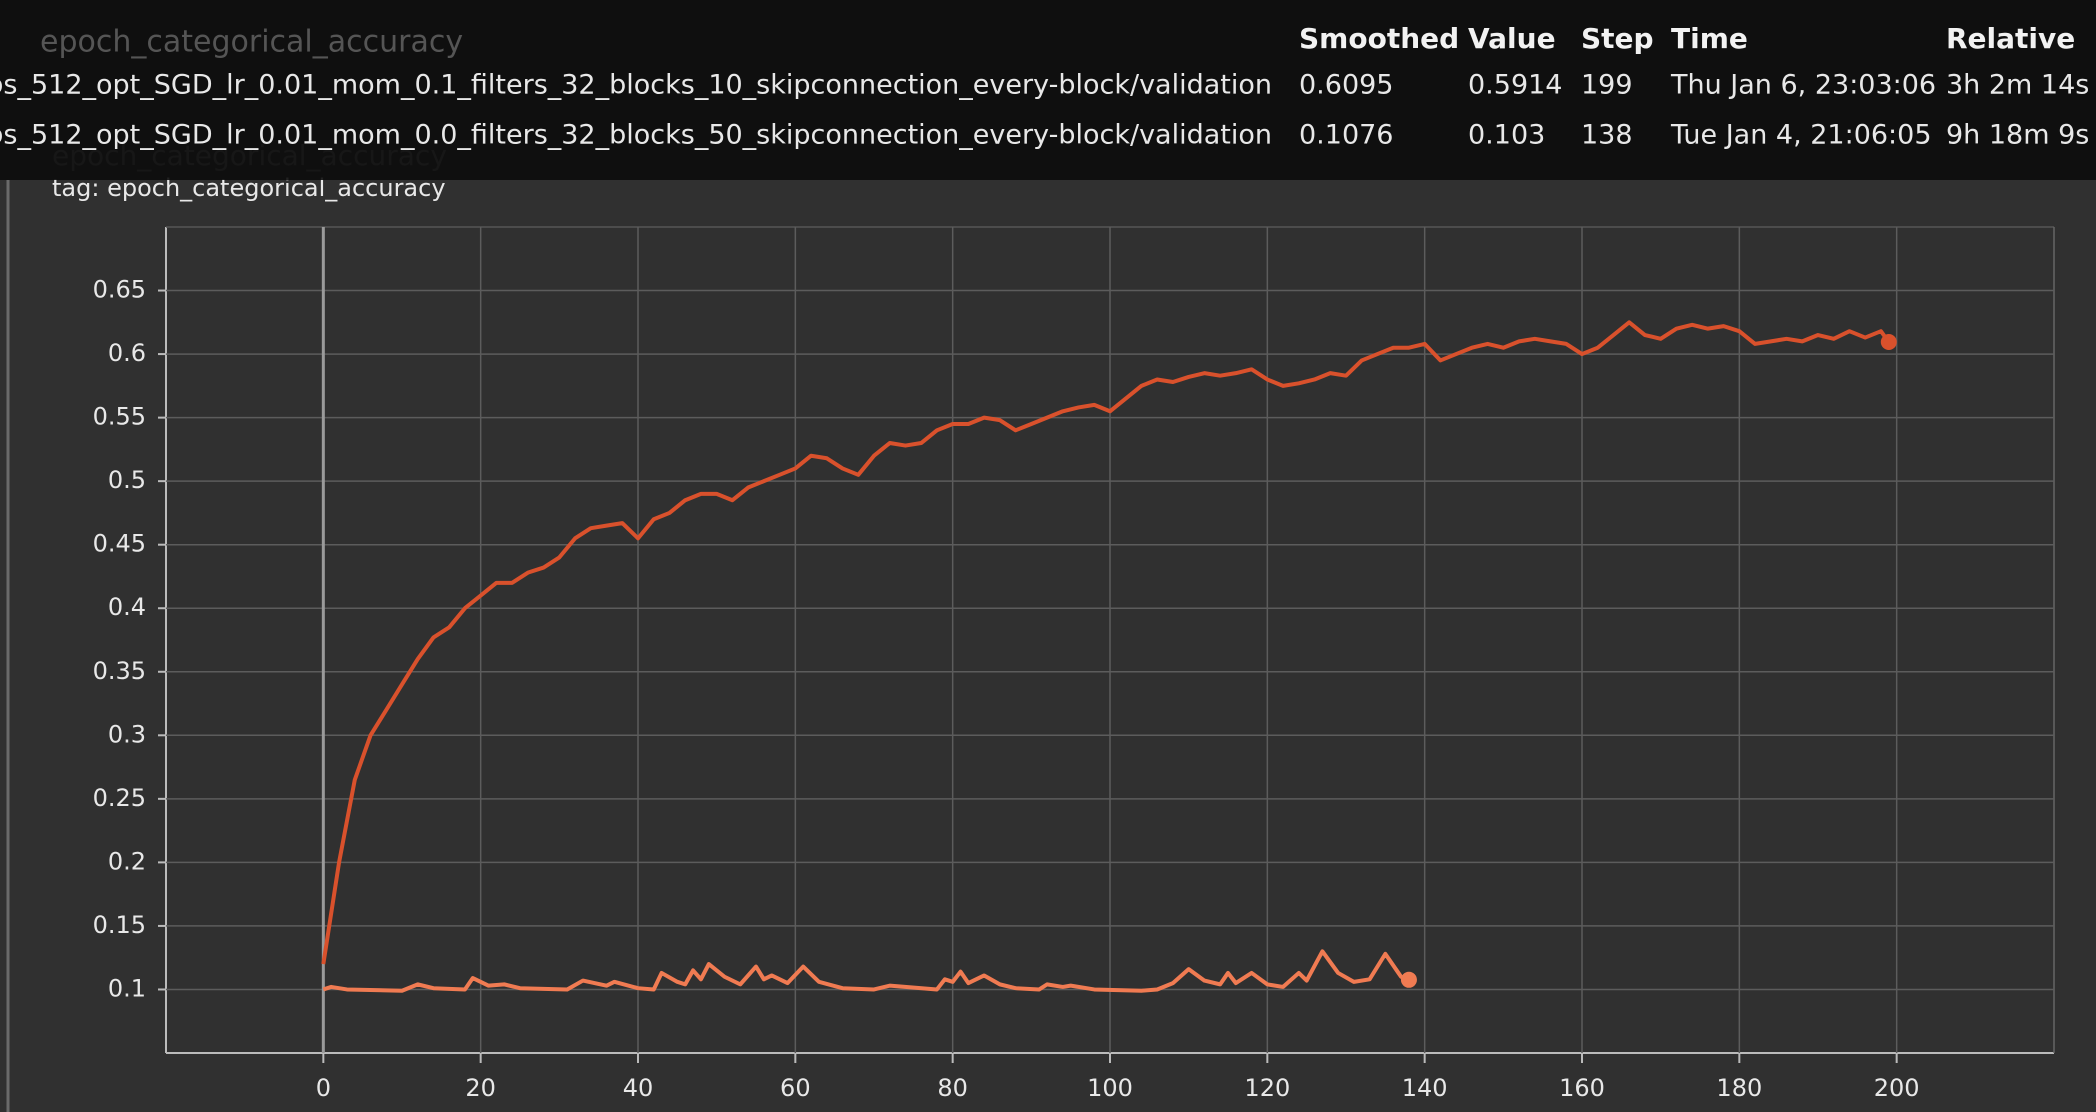 The height and width of the screenshot is (1112, 2096). What do you see at coordinates (952, 1088) in the screenshot?
I see `x-tick-label: 80` at bounding box center [952, 1088].